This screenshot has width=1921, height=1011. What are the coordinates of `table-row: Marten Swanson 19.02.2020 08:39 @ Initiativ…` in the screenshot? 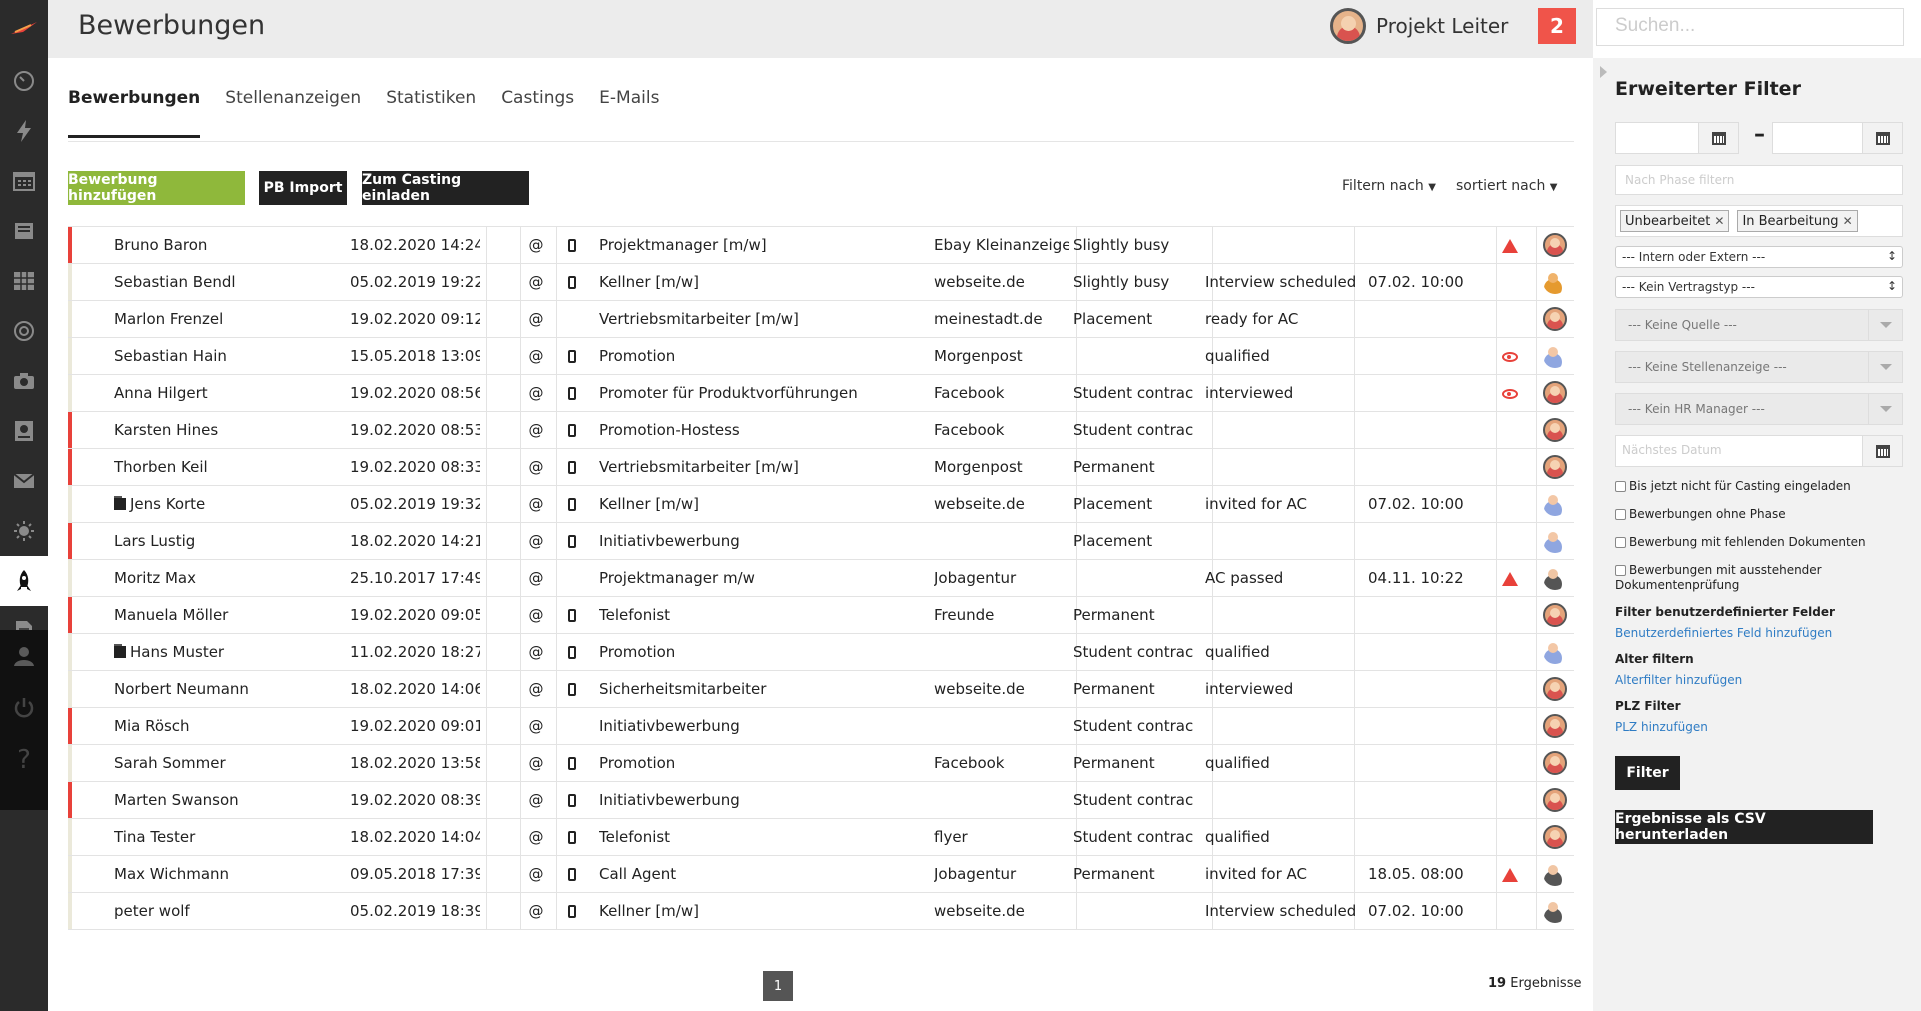 It's located at (821, 800).